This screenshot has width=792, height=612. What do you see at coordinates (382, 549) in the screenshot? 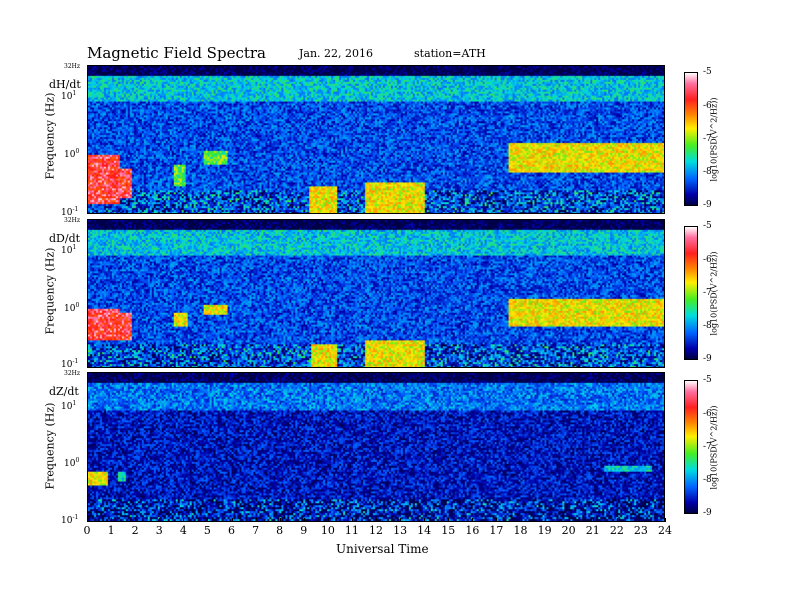
I see `x-axis-label: Universal Time` at bounding box center [382, 549].